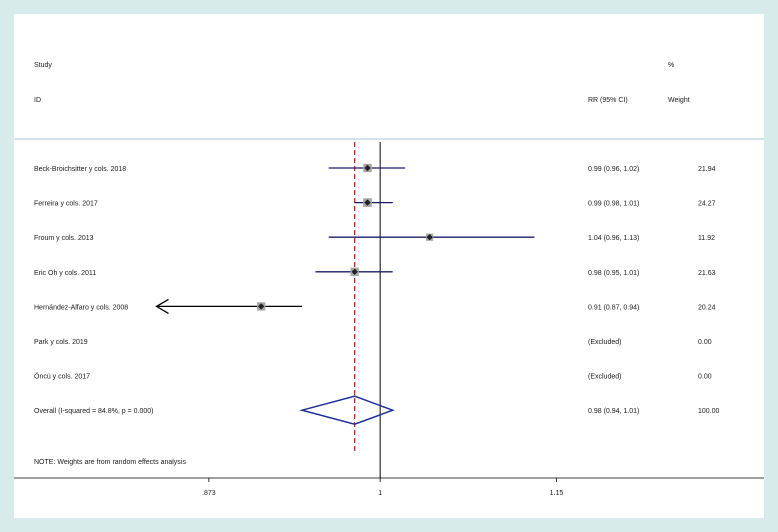 The image size is (778, 532). I want to click on study-ci-text: 0.99 (0.96, 1.02), so click(613, 169).